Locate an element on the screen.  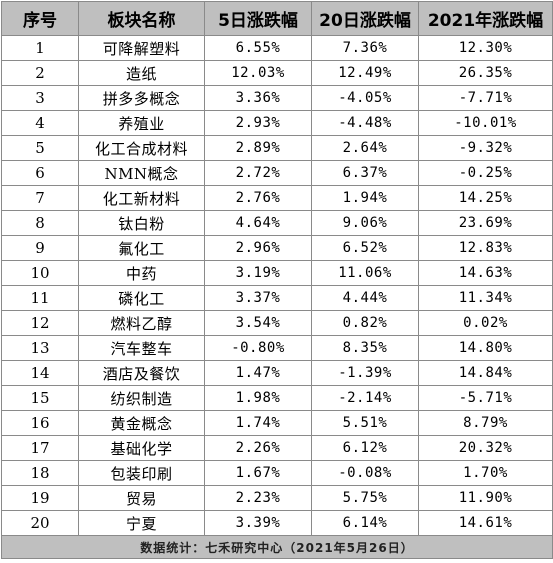
row-index-cell: 5 is located at coordinates (40, 148).